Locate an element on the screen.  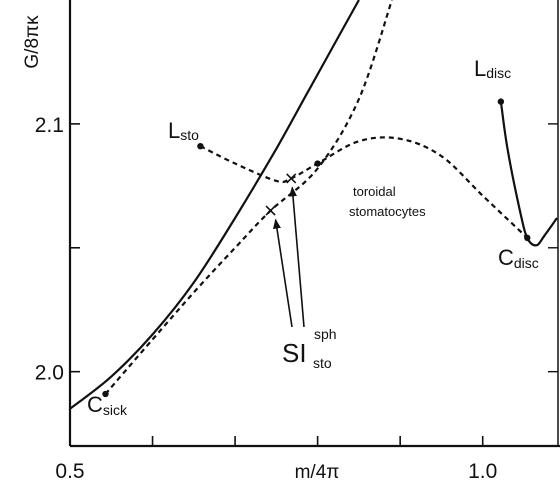
label-toroidal-line2: stomatocytes is located at coordinates (387, 211).